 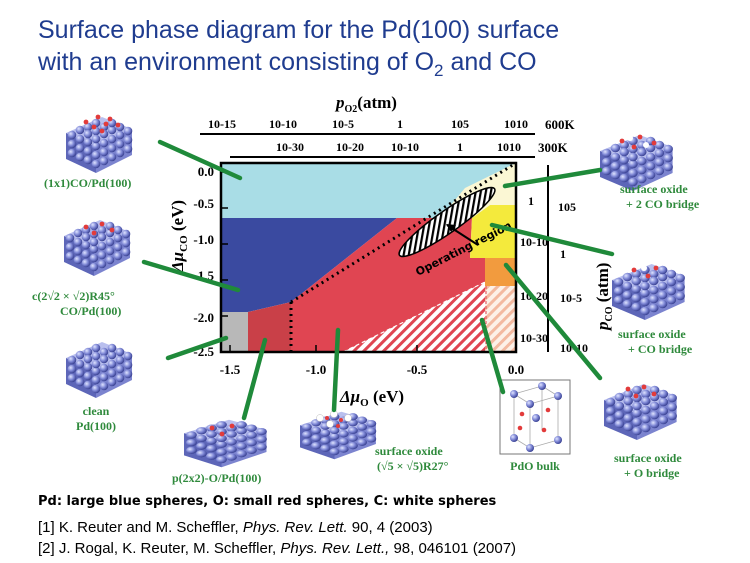 What do you see at coordinates (309, 265) in the screenshot?
I see `region-c2x2-co` at bounding box center [309, 265].